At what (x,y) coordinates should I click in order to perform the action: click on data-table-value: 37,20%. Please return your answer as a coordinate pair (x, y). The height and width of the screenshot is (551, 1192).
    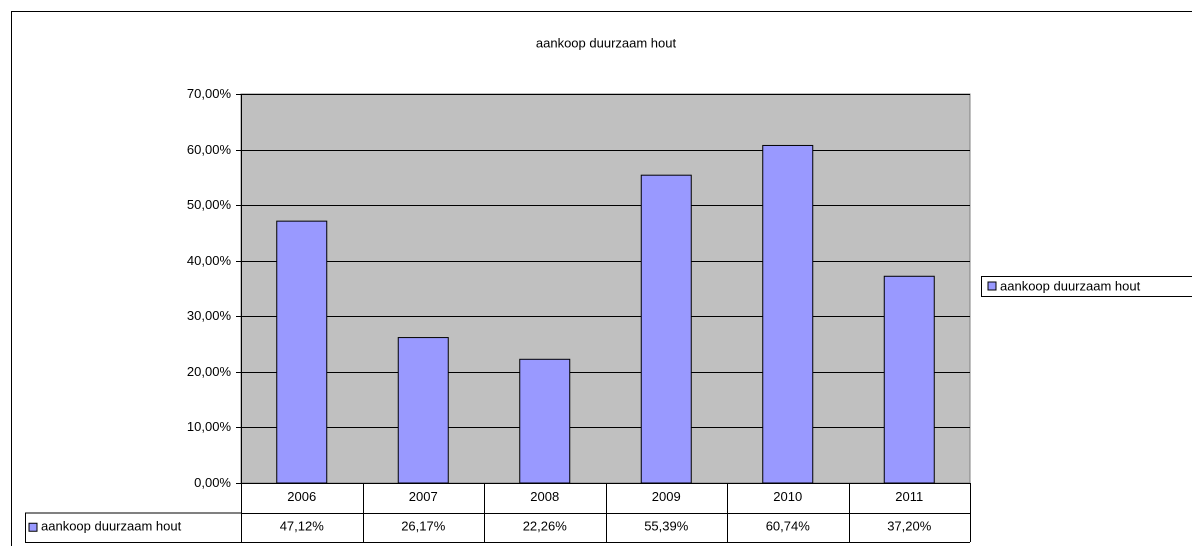
    Looking at the image, I should click on (909, 526).